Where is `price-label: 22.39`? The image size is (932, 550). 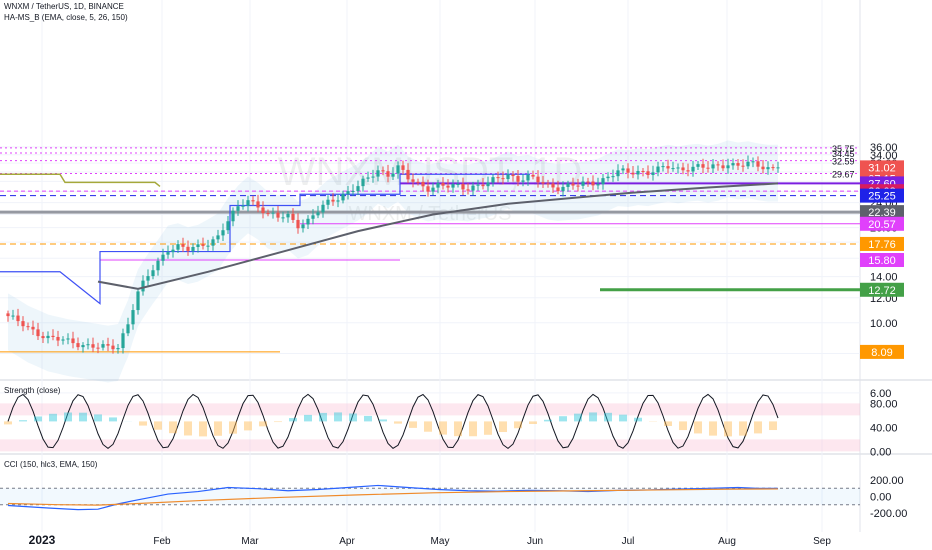 price-label: 22.39 is located at coordinates (882, 213).